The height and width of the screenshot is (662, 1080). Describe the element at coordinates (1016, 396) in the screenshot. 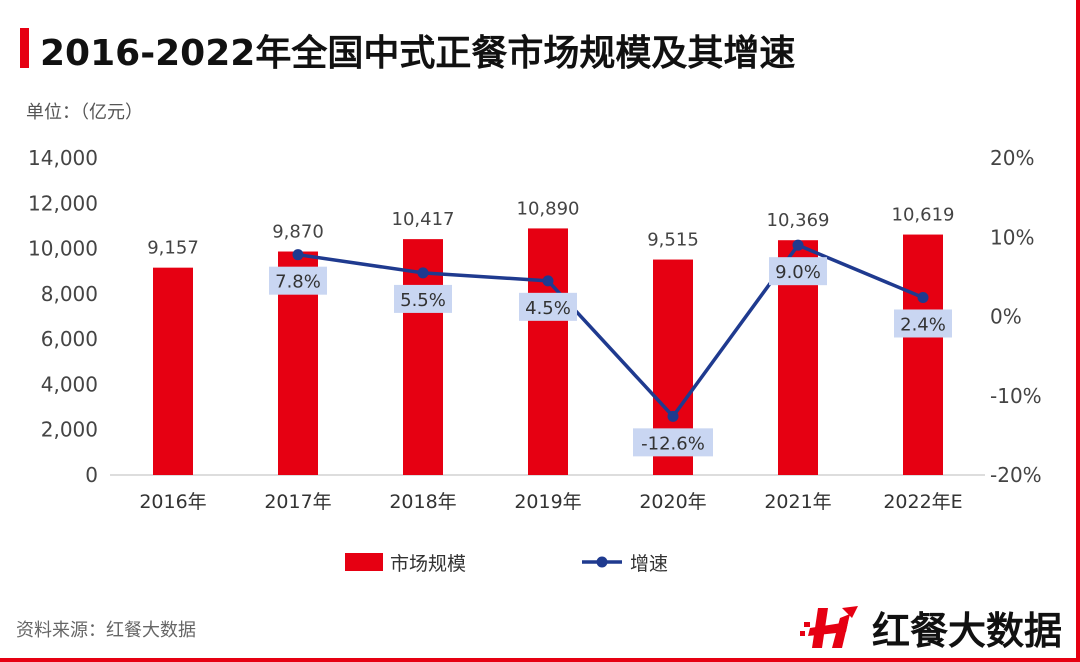

I see `y2-tick-label: -10%` at that location.